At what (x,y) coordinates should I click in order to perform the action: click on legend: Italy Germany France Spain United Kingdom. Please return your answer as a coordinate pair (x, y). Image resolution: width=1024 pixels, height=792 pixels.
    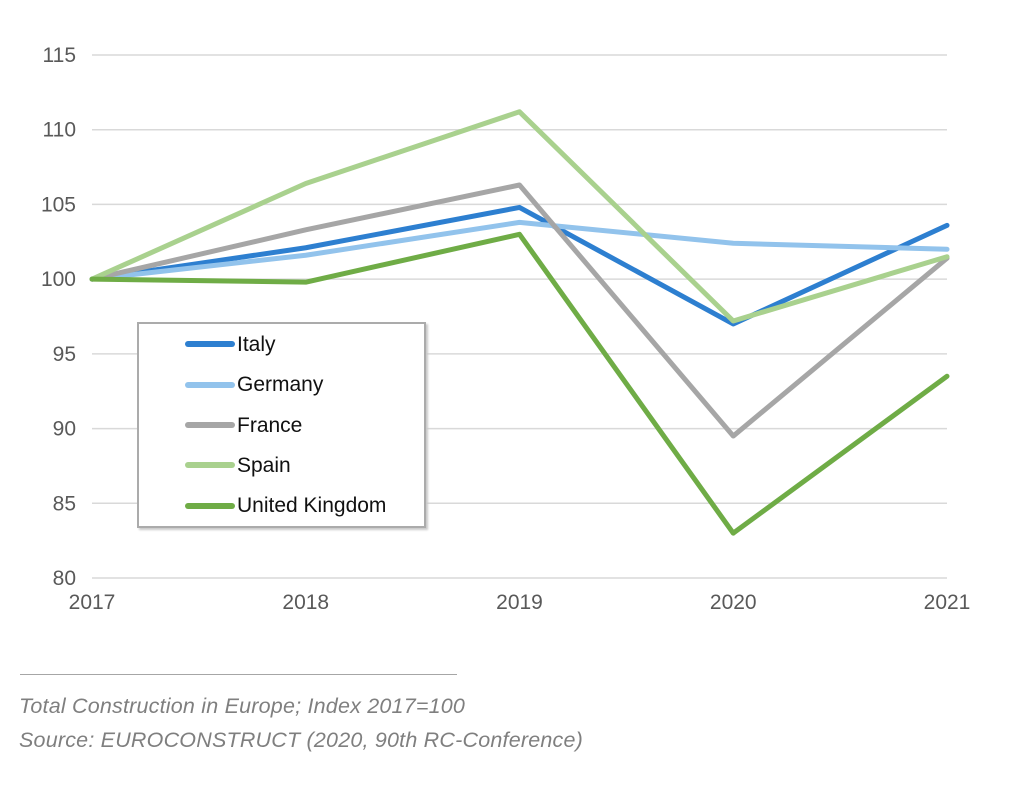
    Looking at the image, I should click on (281, 425).